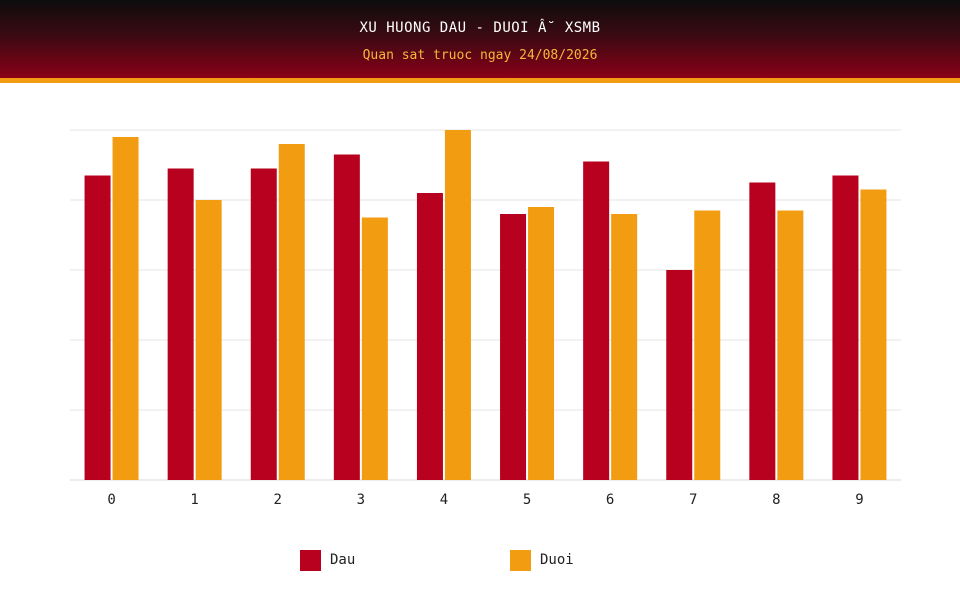  Describe the element at coordinates (444, 500) in the screenshot. I see `x-tick-label: 4` at that location.